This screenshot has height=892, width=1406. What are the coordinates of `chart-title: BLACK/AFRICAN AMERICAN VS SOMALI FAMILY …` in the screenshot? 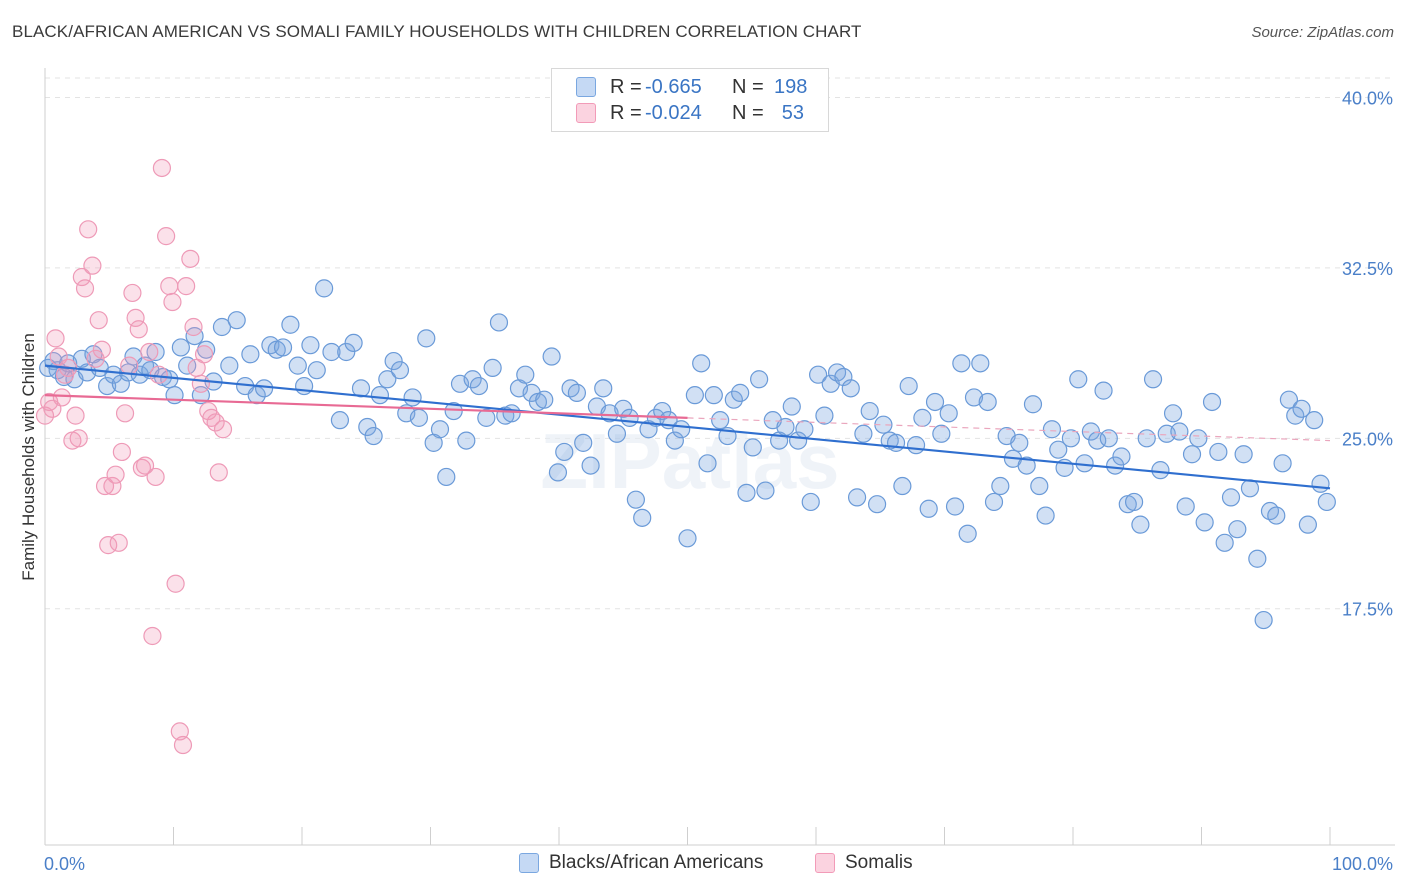 It's located at (437, 31).